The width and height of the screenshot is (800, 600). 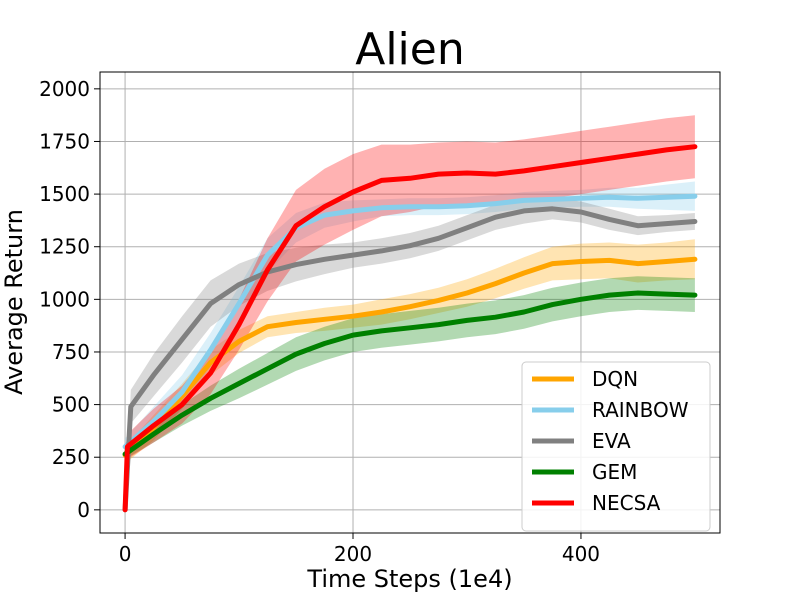 What do you see at coordinates (409, 579) in the screenshot?
I see `x-axis-label: Time Steps (1e4)` at bounding box center [409, 579].